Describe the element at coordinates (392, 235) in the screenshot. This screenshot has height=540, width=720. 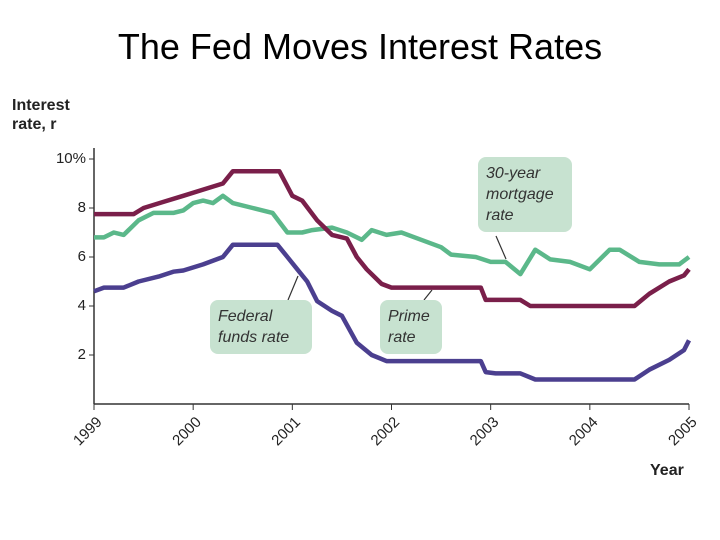
I see `line-series` at that location.